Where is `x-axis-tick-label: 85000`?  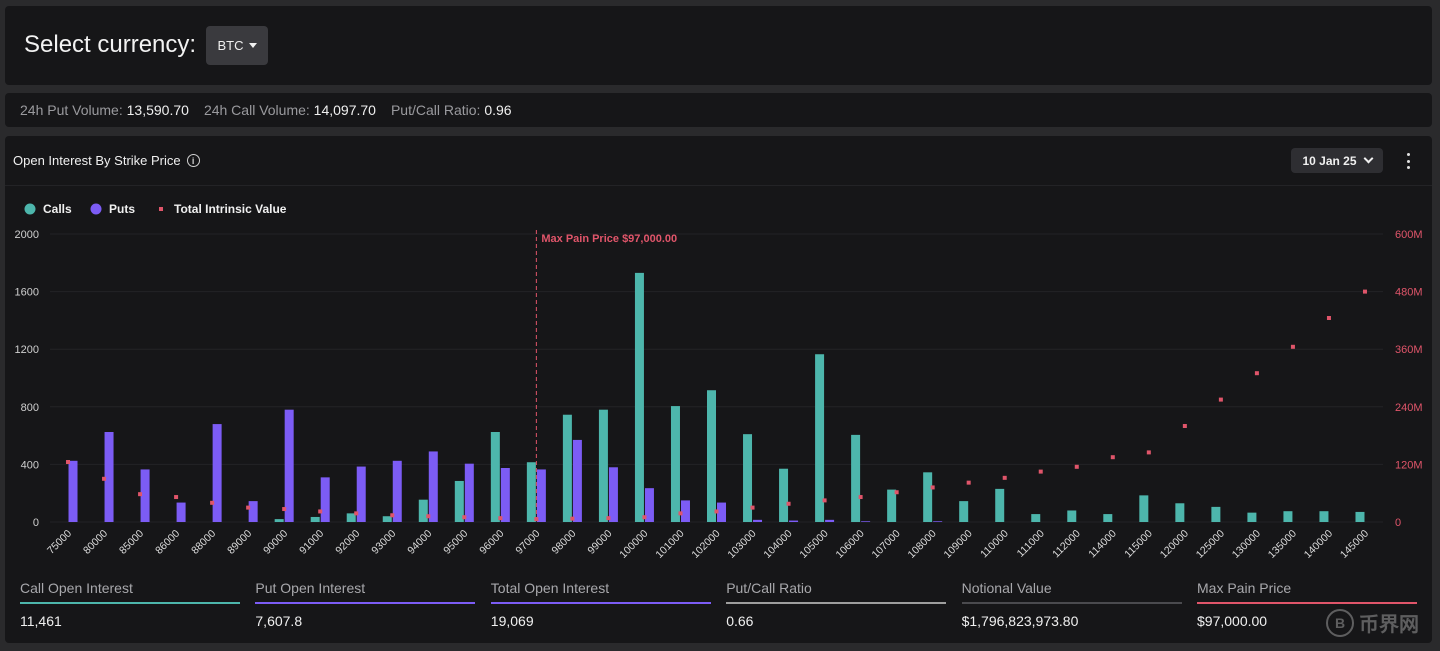
x-axis-tick-label: 85000 is located at coordinates (131, 542).